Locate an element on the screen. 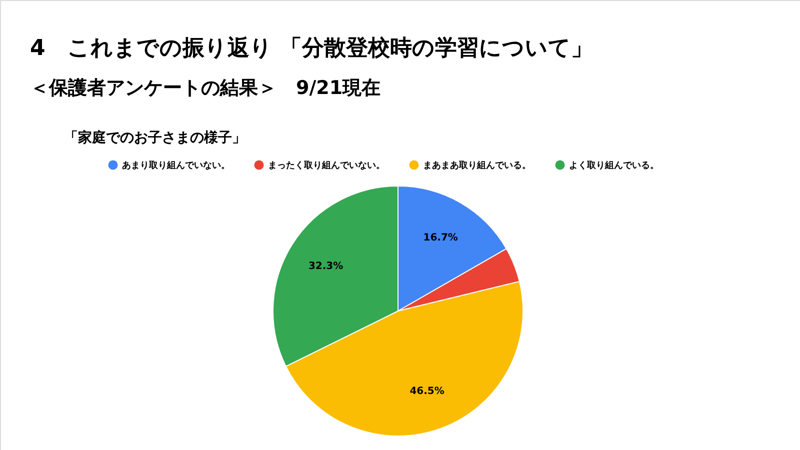 This screenshot has height=450, width=800. data-label: 16.7% is located at coordinates (440, 238).